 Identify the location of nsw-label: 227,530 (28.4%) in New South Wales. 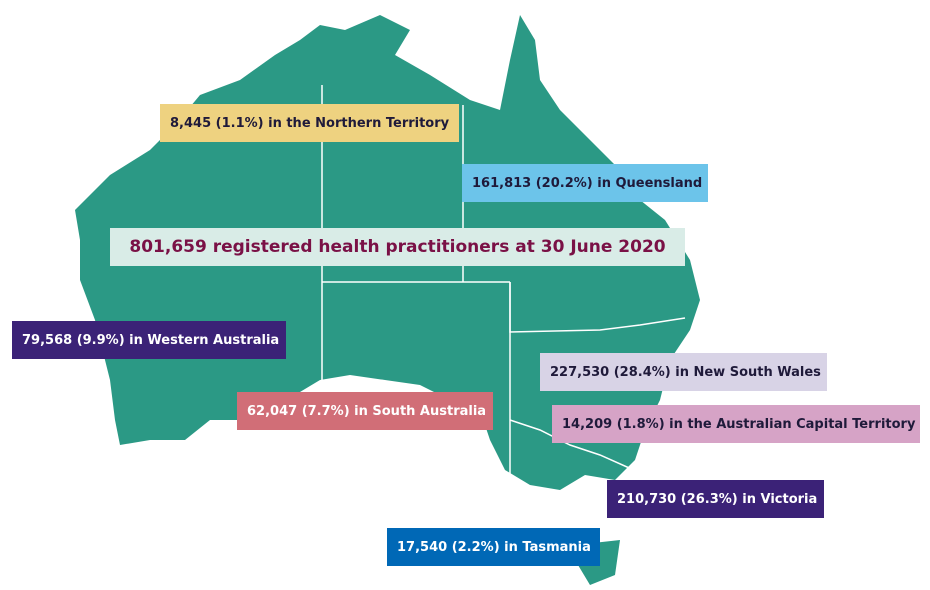
(683, 372).